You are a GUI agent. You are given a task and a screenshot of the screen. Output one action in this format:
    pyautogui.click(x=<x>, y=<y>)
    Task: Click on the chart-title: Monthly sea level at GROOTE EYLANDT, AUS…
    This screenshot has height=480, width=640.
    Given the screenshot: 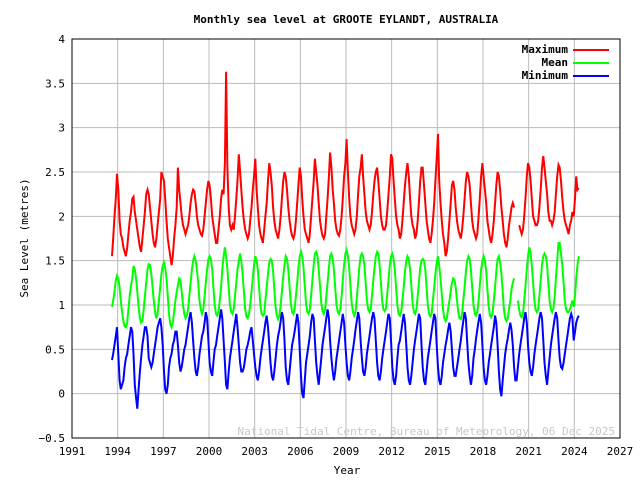 What is the action you would take?
    pyautogui.click(x=346, y=19)
    